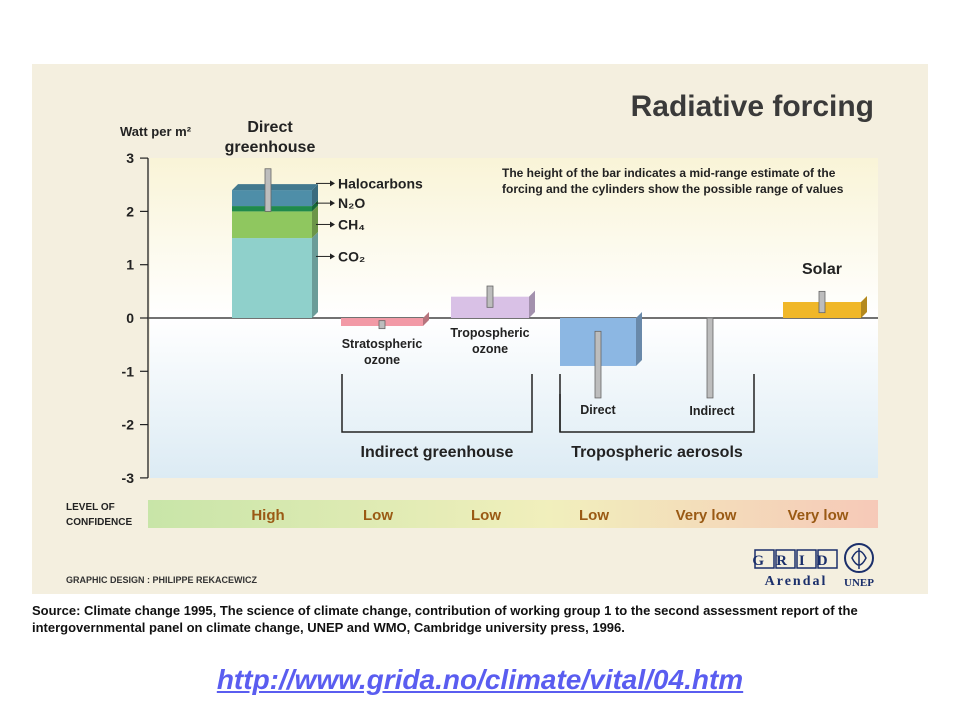 This screenshot has height=720, width=960. I want to click on y-tick-label: 3, so click(130, 158).